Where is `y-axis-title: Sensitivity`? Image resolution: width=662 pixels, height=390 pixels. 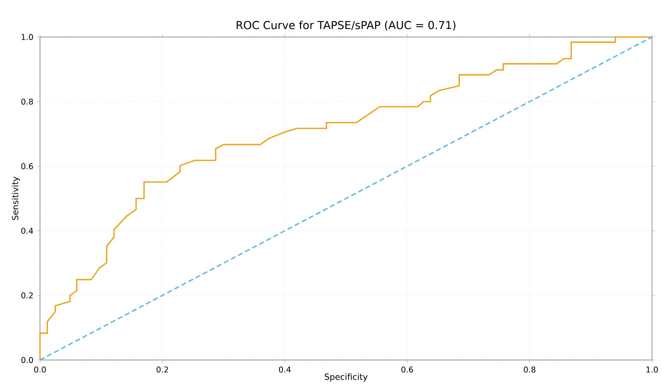
y-axis-title: Sensitivity is located at coordinates (16, 198).